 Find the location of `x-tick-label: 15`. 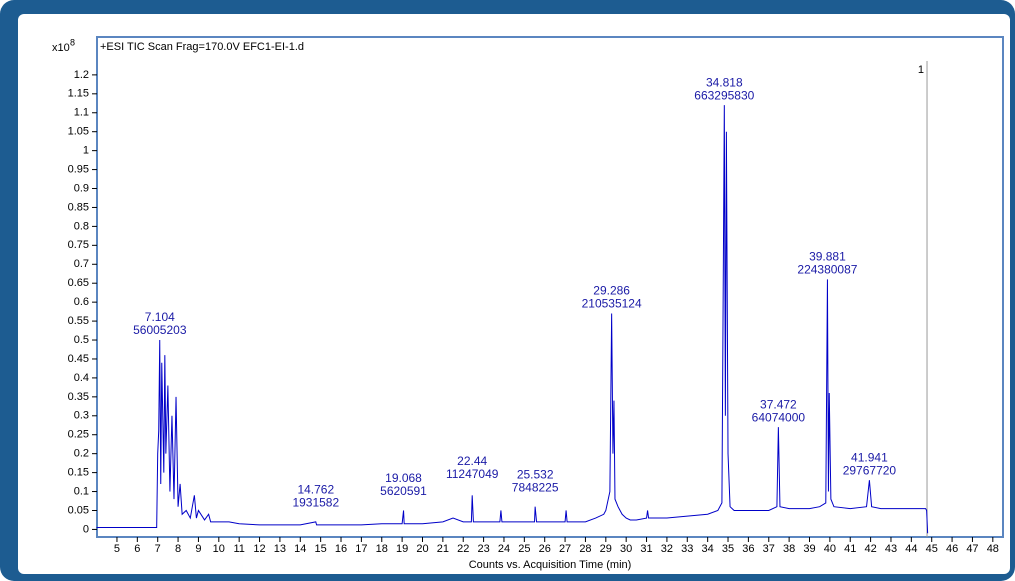

x-tick-label: 15 is located at coordinates (321, 549).